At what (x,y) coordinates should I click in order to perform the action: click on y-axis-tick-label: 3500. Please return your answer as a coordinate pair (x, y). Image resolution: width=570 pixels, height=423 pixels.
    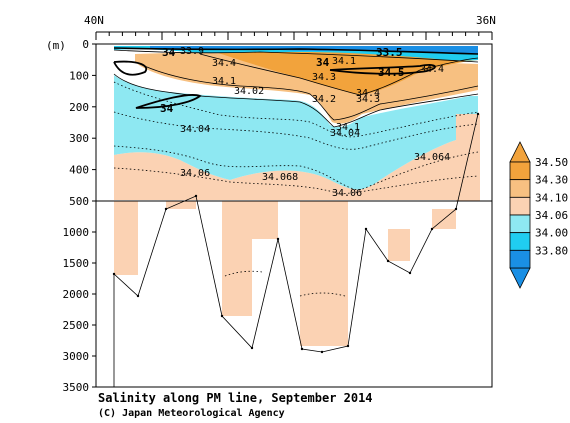
    Looking at the image, I should click on (76, 387).